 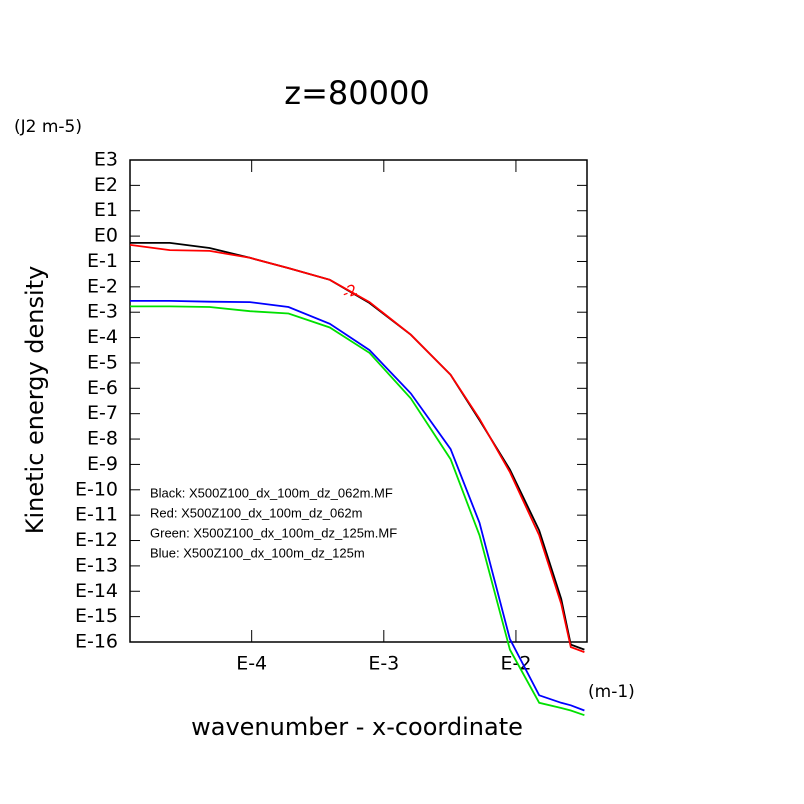 I want to click on y-tick-label: E-9, so click(x=102, y=464).